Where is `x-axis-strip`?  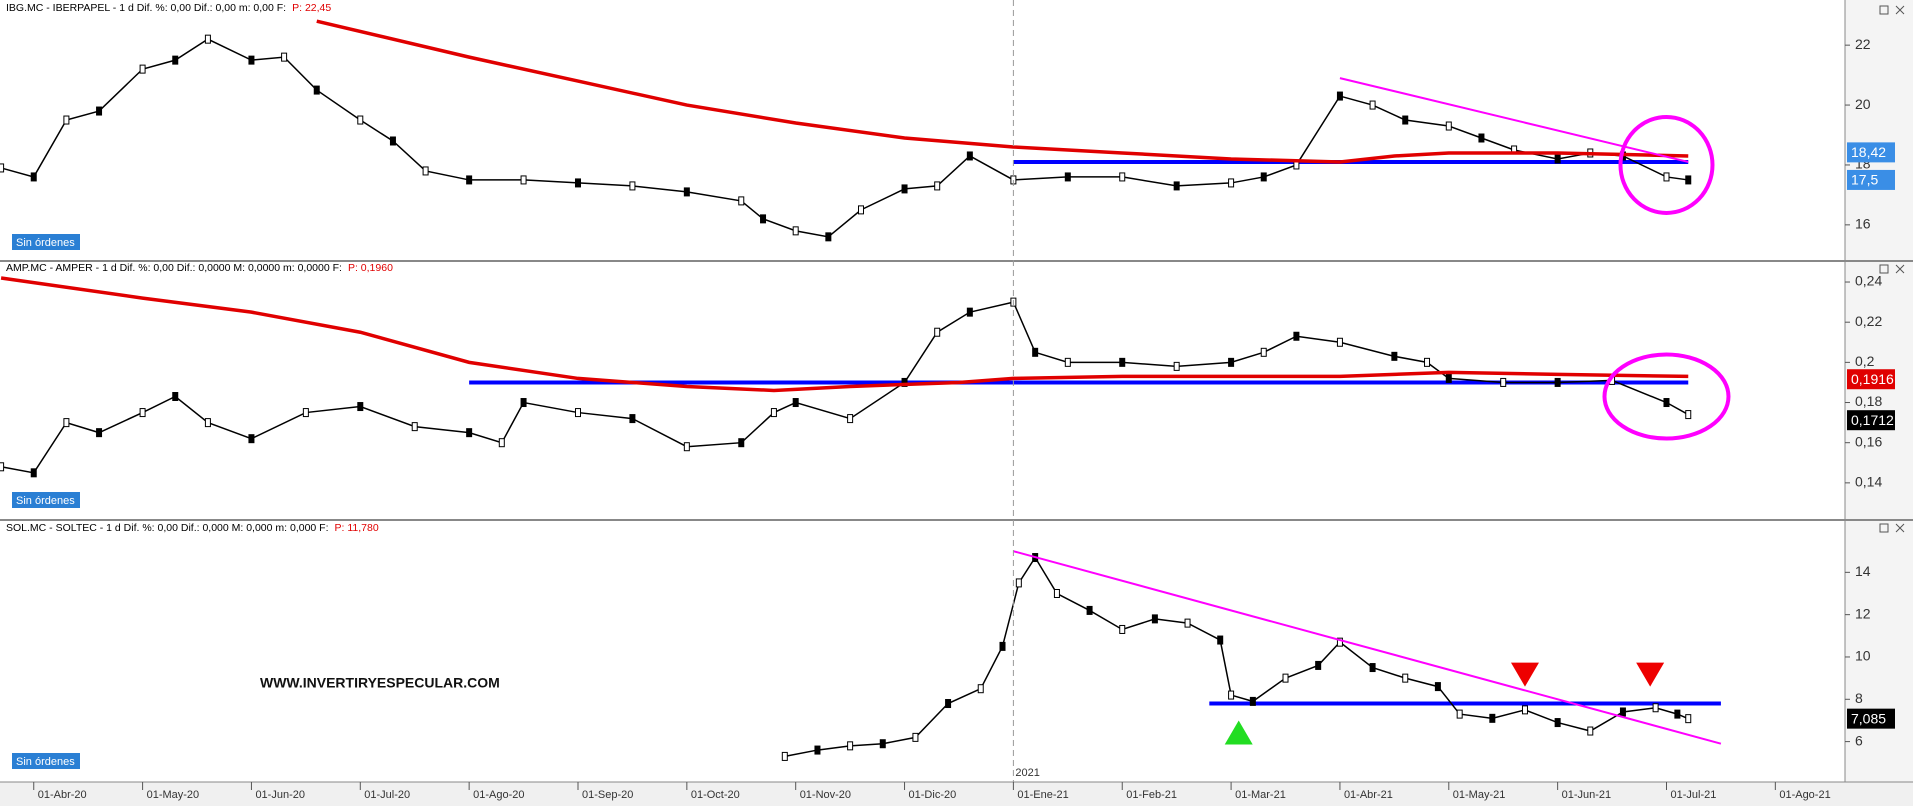
x-axis-strip is located at coordinates (956, 794).